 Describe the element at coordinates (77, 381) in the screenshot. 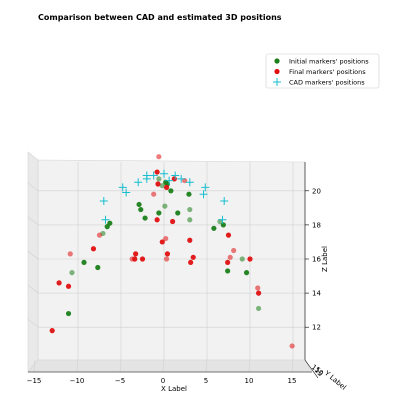

I see `x-tick-label: −10` at that location.